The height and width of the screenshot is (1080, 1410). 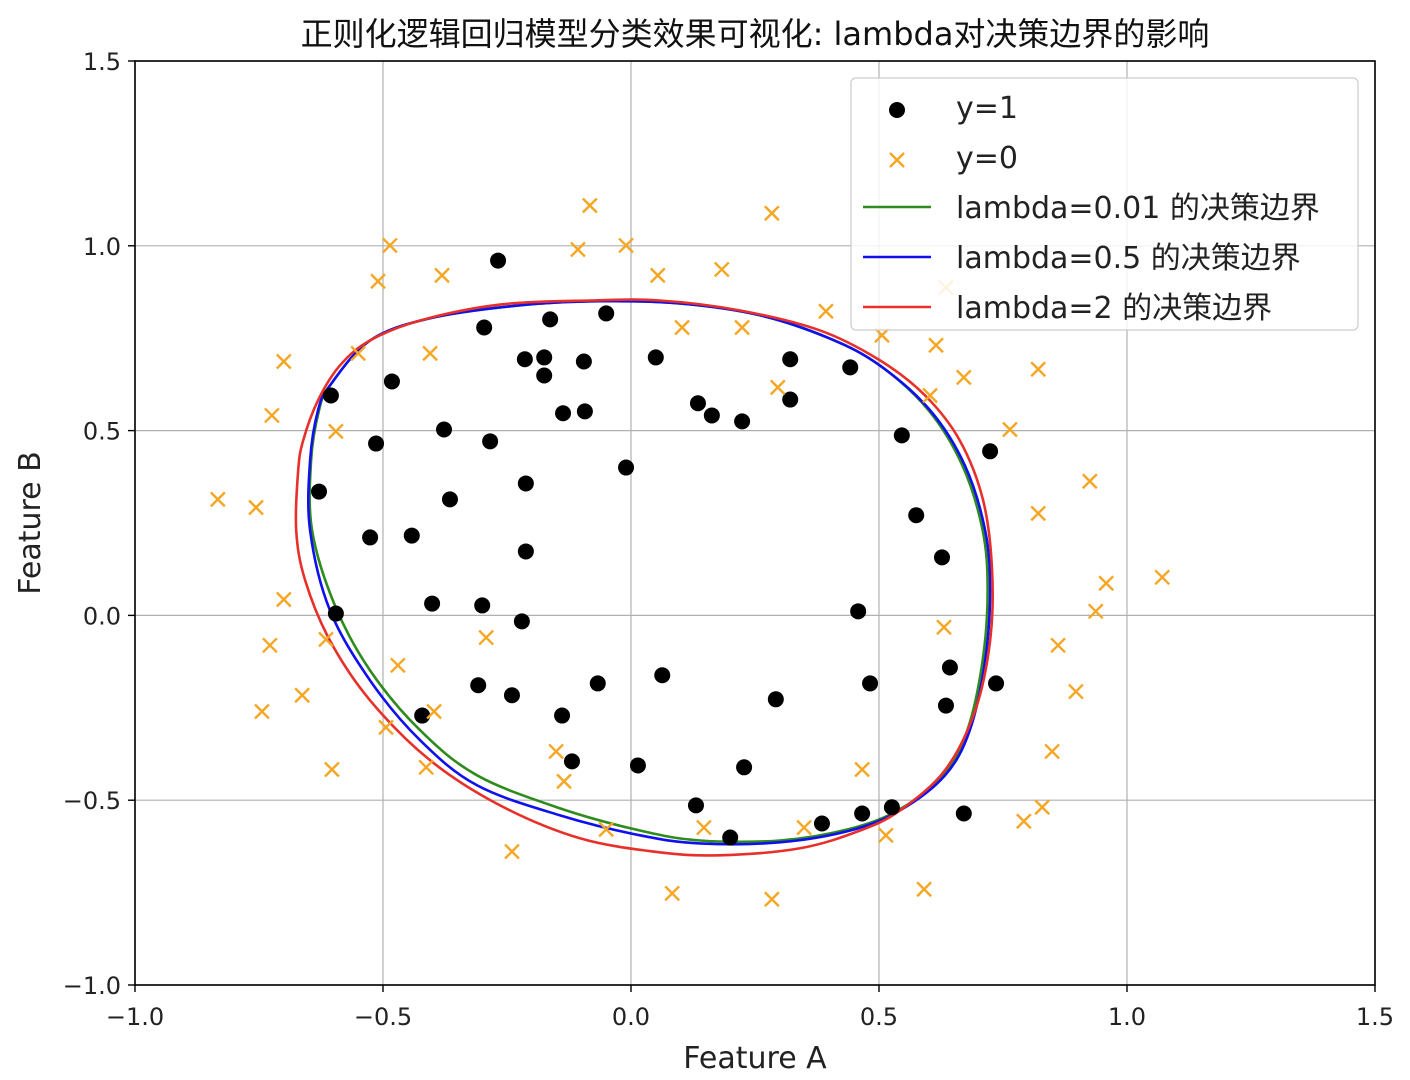 What do you see at coordinates (897, 160) in the screenshot?
I see `legend-marker-y0` at bounding box center [897, 160].